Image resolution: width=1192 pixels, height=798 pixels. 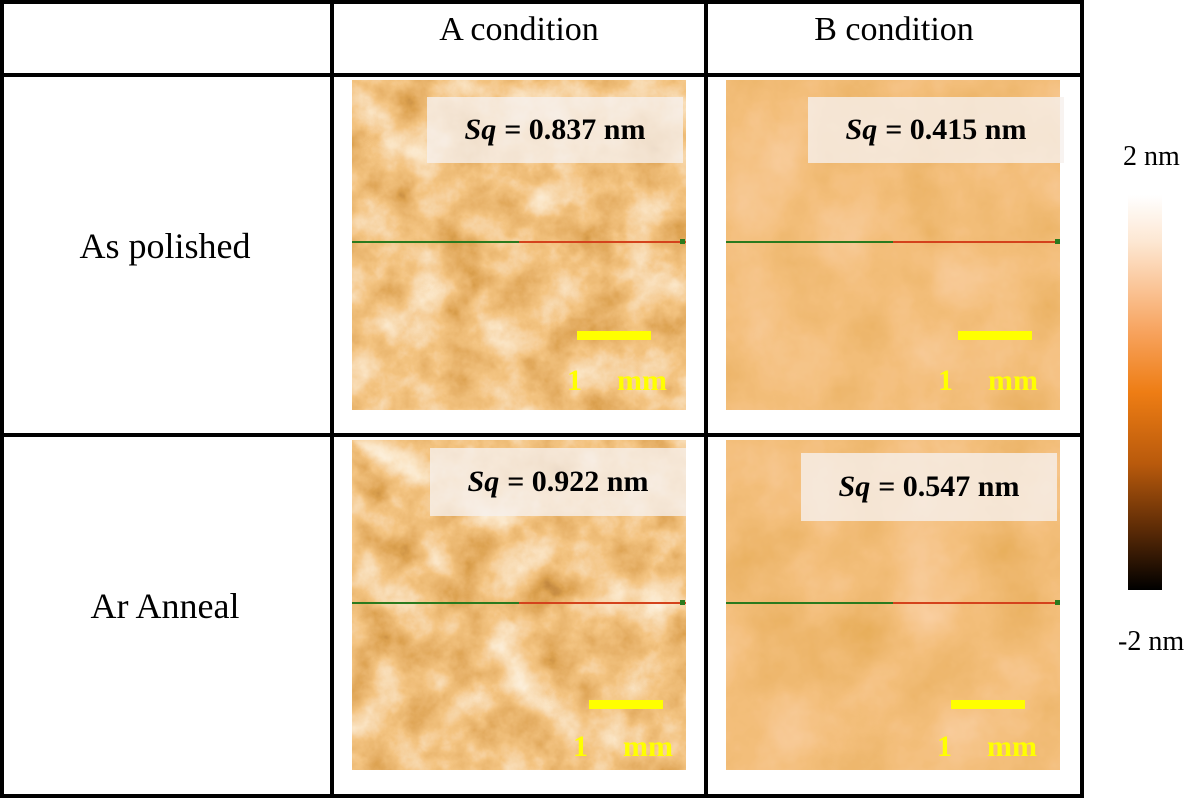 What do you see at coordinates (956, 129) in the screenshot?
I see `sq-value: = 0.415 nm` at bounding box center [956, 129].